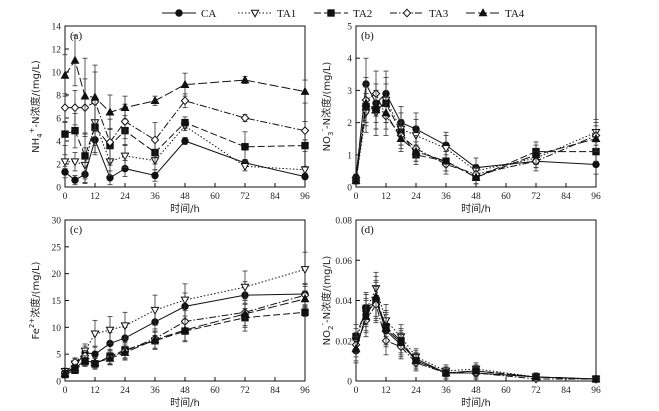 The height and width of the screenshot is (411, 659). I want to click on series-ca, so click(185, 155).